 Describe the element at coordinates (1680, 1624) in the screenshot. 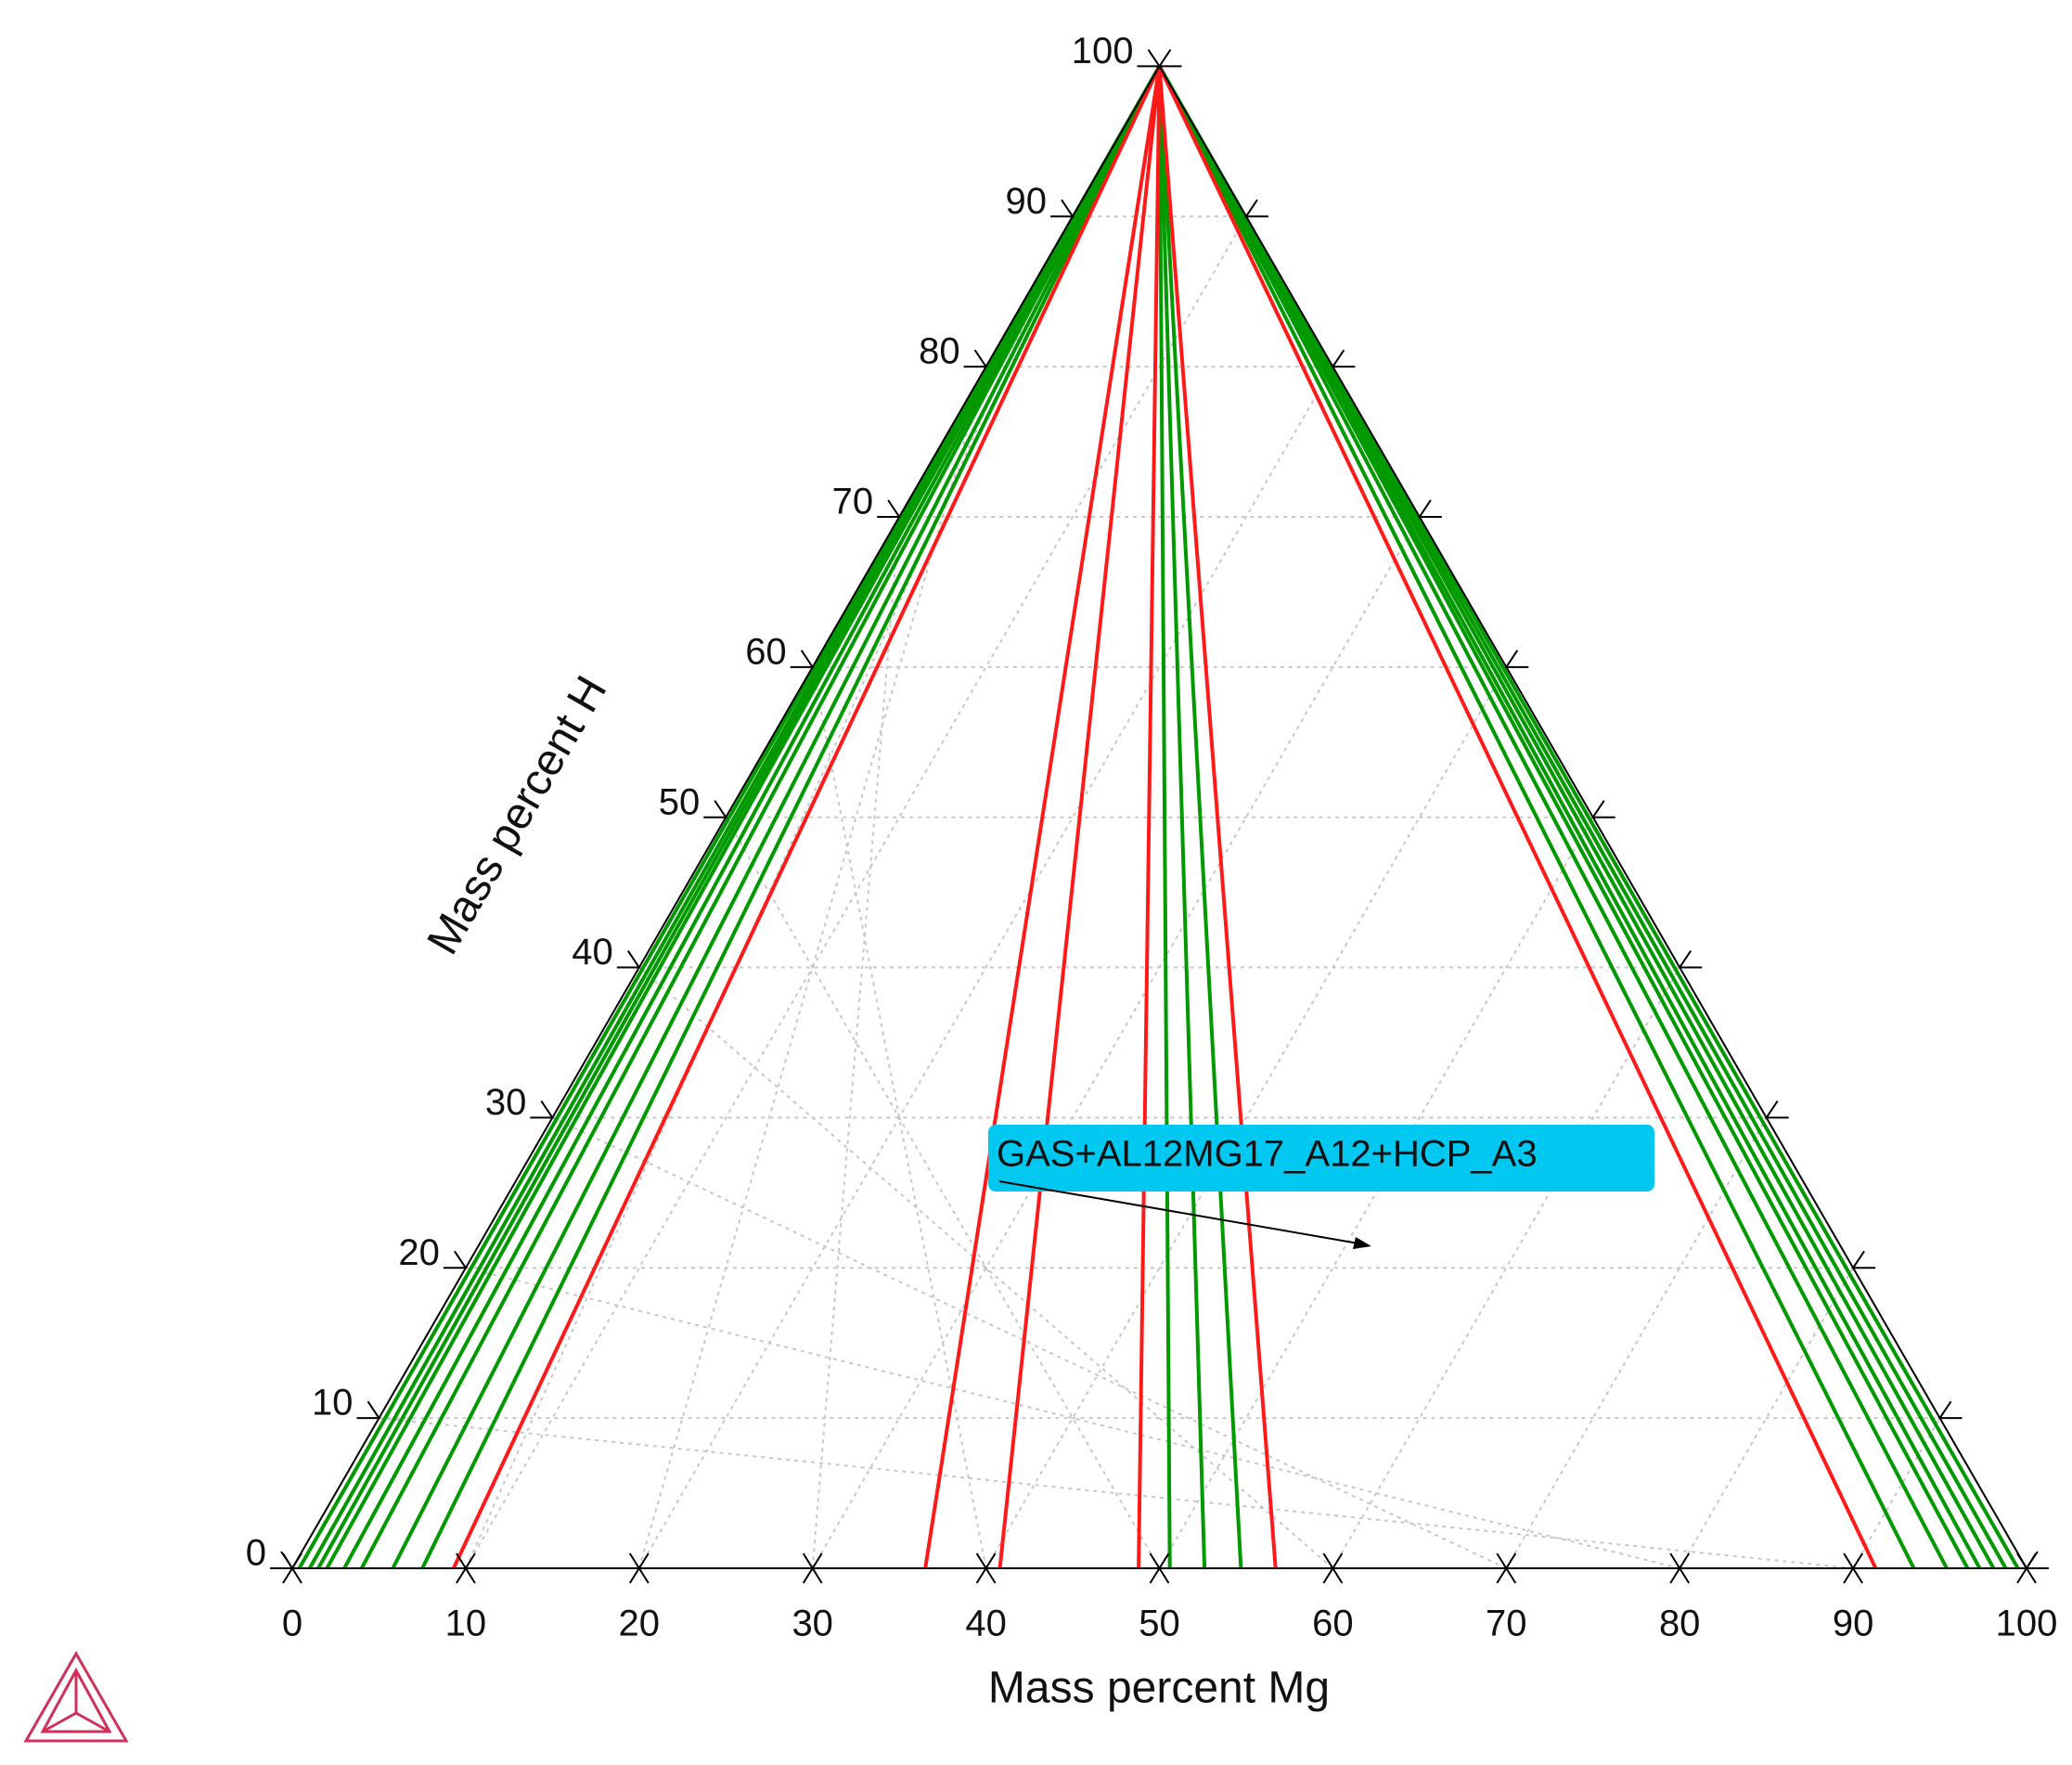

I see `x-tick-label: 80` at that location.